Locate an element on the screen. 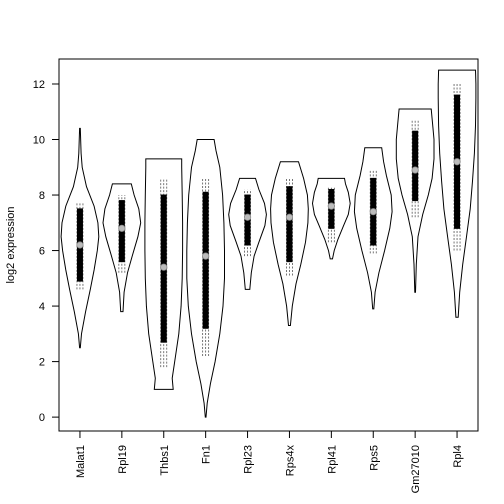 This screenshot has width=504, height=504. y-tick-label: 0 is located at coordinates (42, 418).